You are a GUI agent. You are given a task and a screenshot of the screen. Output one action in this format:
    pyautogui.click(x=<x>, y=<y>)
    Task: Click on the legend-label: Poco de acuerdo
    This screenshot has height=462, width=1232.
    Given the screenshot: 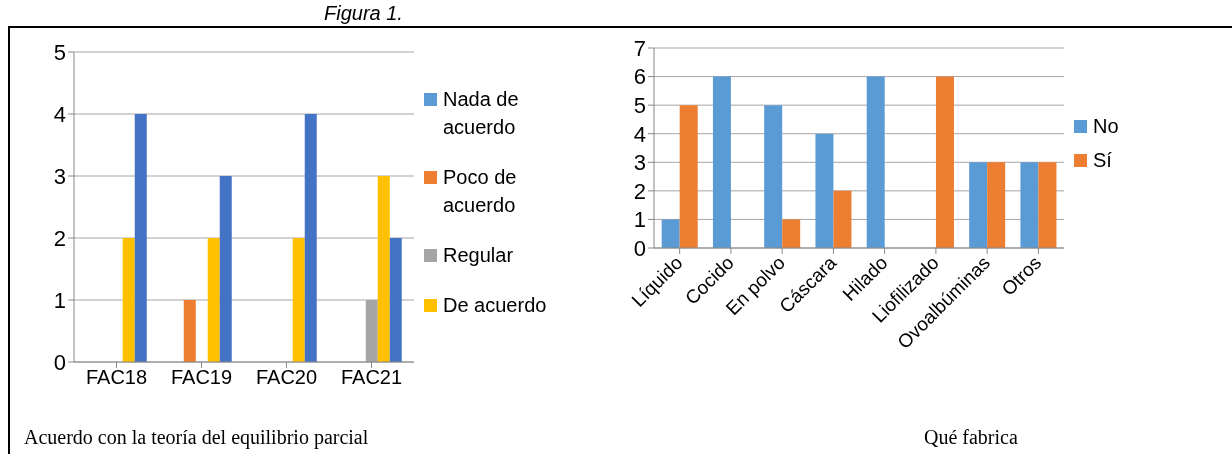 What is the action you would take?
    pyautogui.click(x=480, y=191)
    